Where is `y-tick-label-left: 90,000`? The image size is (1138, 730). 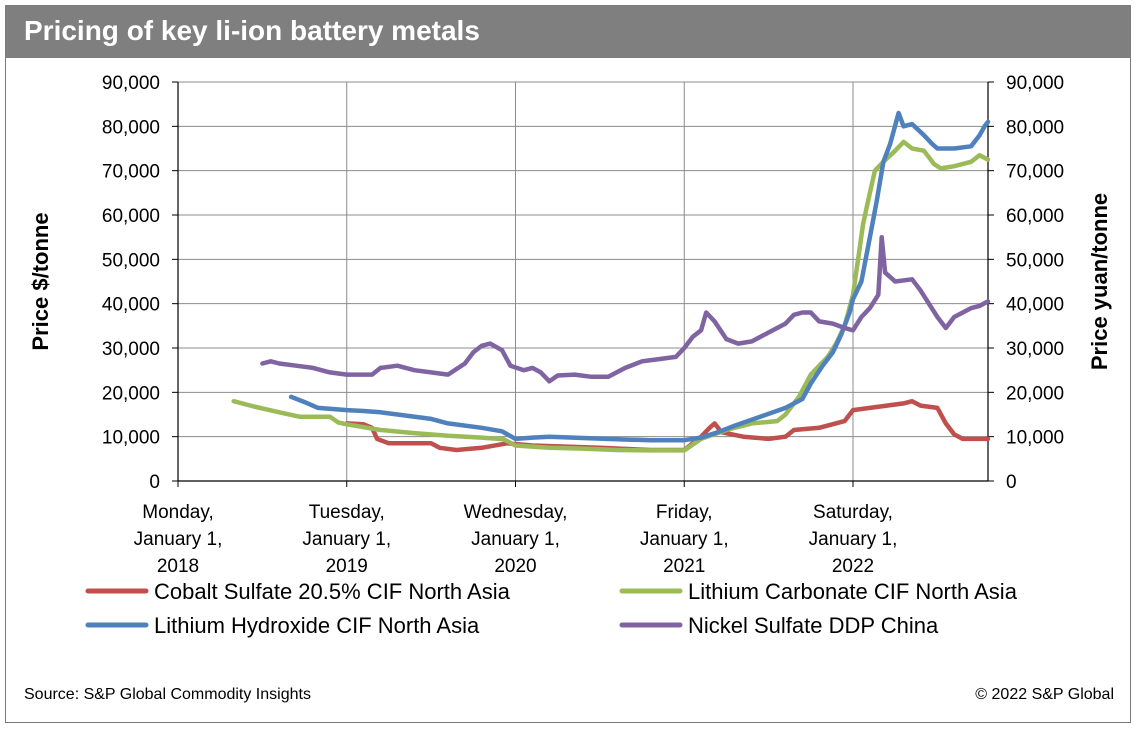 y-tick-label-left: 90,000 is located at coordinates (131, 83).